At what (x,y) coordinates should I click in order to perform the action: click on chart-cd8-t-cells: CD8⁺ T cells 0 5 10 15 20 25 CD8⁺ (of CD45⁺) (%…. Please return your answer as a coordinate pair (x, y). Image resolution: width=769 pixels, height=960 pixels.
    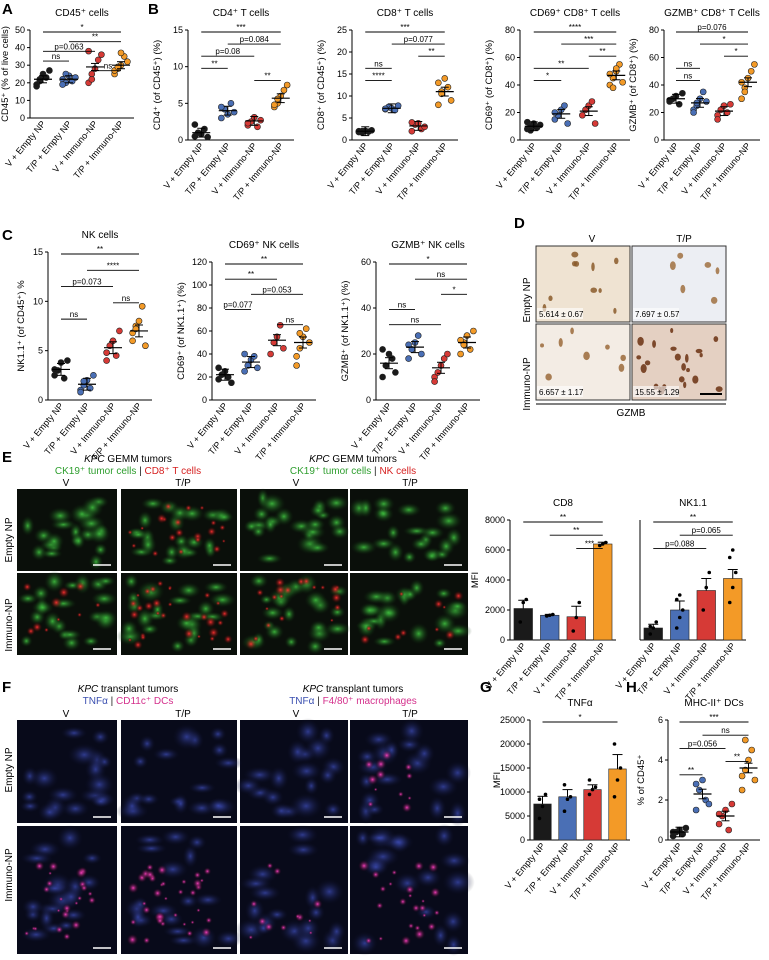
    Looking at the image, I should click on (387, 105).